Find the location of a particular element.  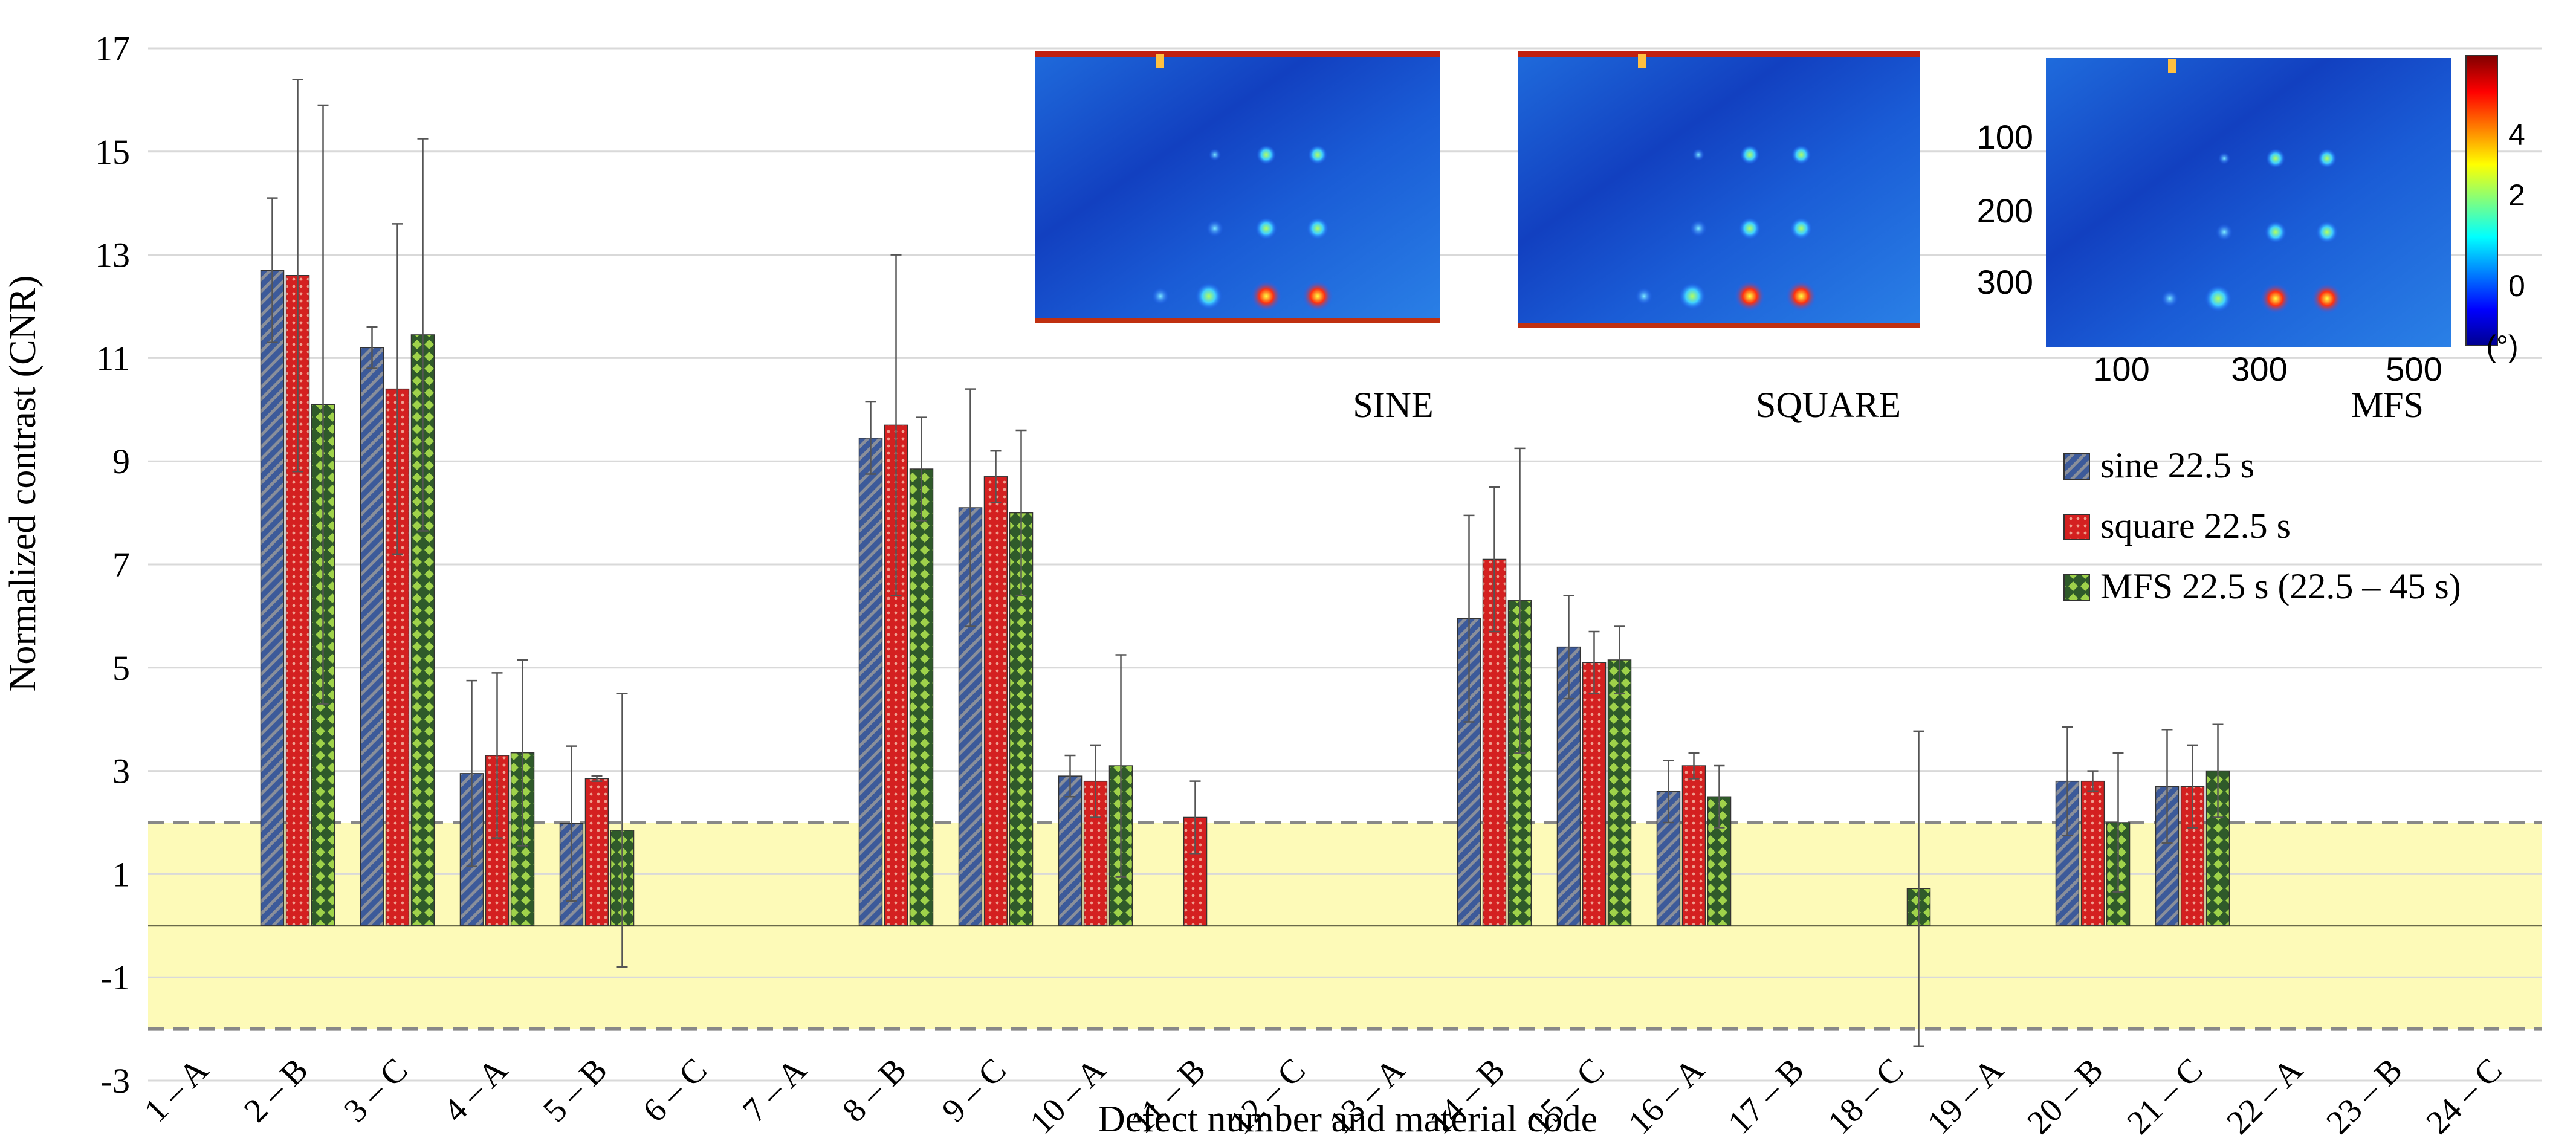

x-tick-label: 7 – A is located at coordinates (775, 1090).